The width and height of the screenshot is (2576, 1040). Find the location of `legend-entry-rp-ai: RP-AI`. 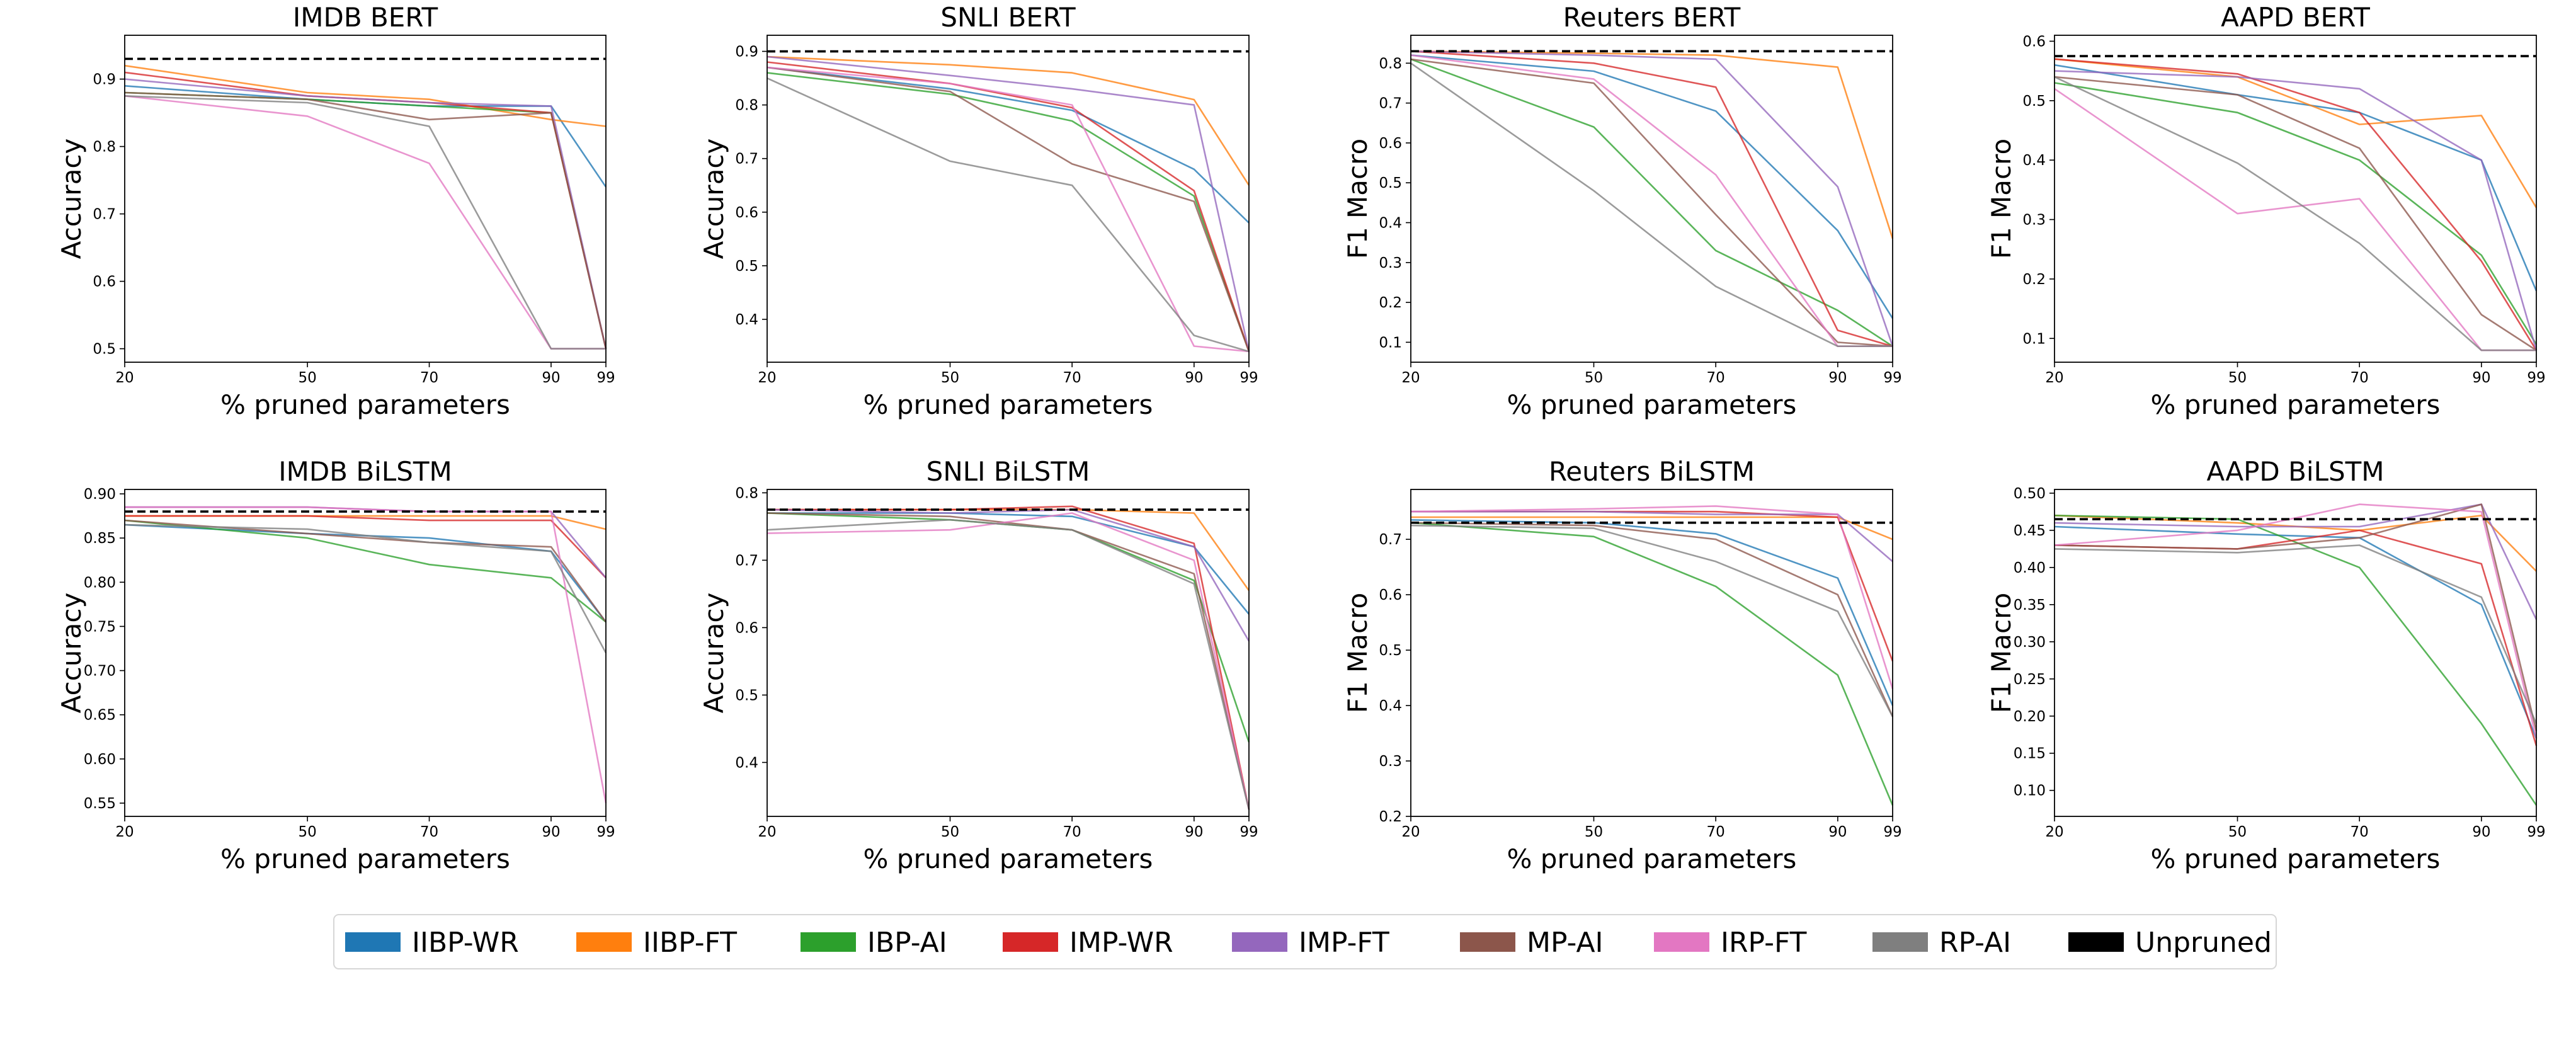

legend-entry-rp-ai: RP-AI is located at coordinates (1941, 943).